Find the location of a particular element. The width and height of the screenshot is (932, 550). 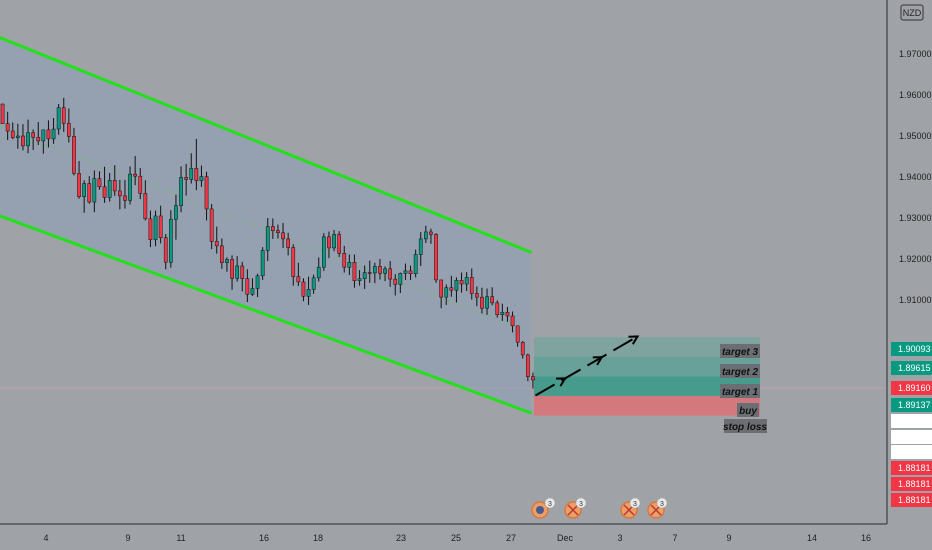

target-1-label-bg is located at coordinates (740, 391).